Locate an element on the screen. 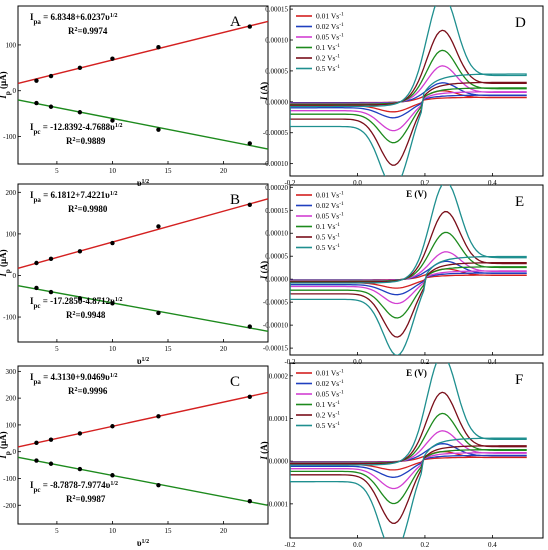  legend-label: 0.1 Vs-1 is located at coordinates (328, 404).